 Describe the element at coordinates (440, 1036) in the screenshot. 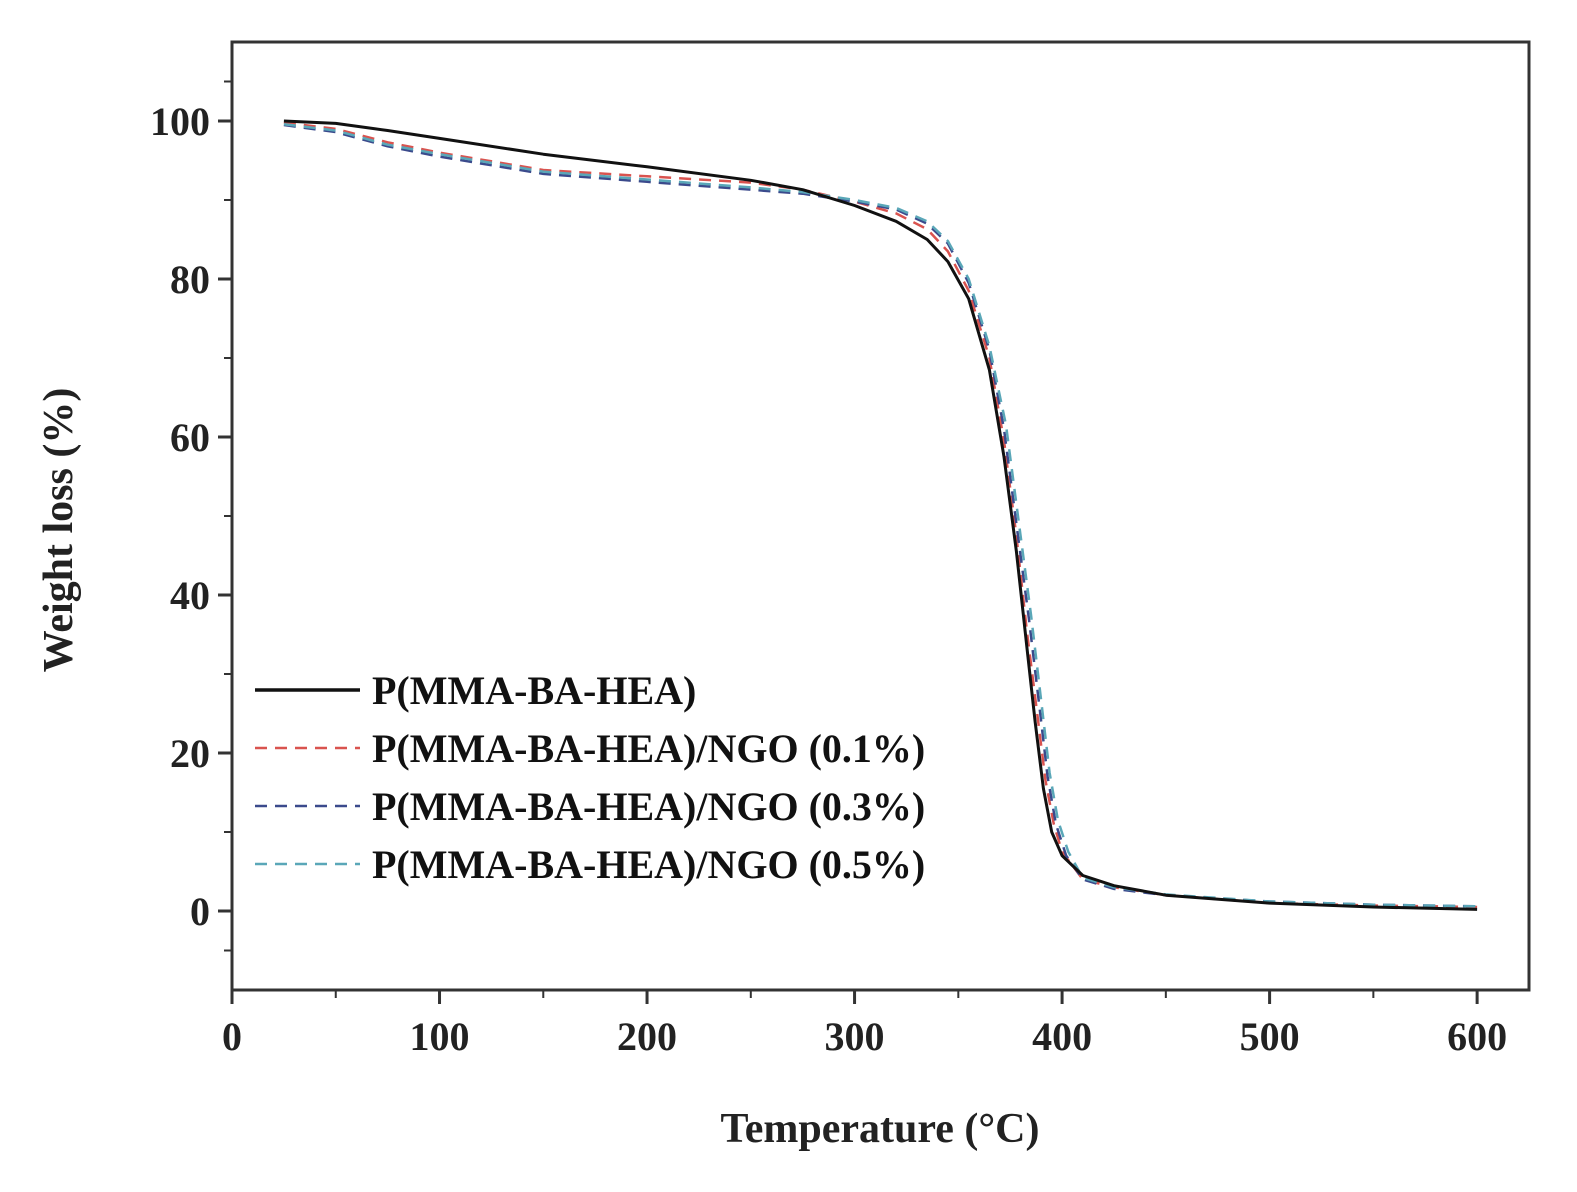

I see `x-tick-label: 100` at that location.